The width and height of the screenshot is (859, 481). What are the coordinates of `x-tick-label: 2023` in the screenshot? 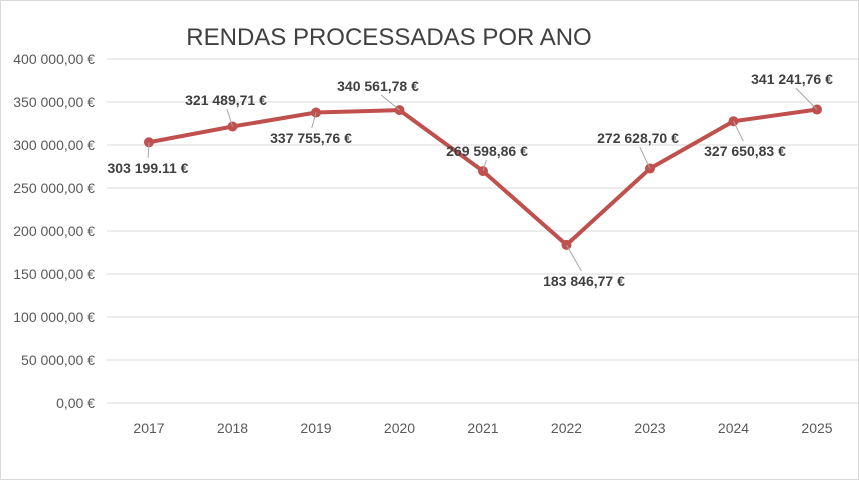 It's located at (649, 428).